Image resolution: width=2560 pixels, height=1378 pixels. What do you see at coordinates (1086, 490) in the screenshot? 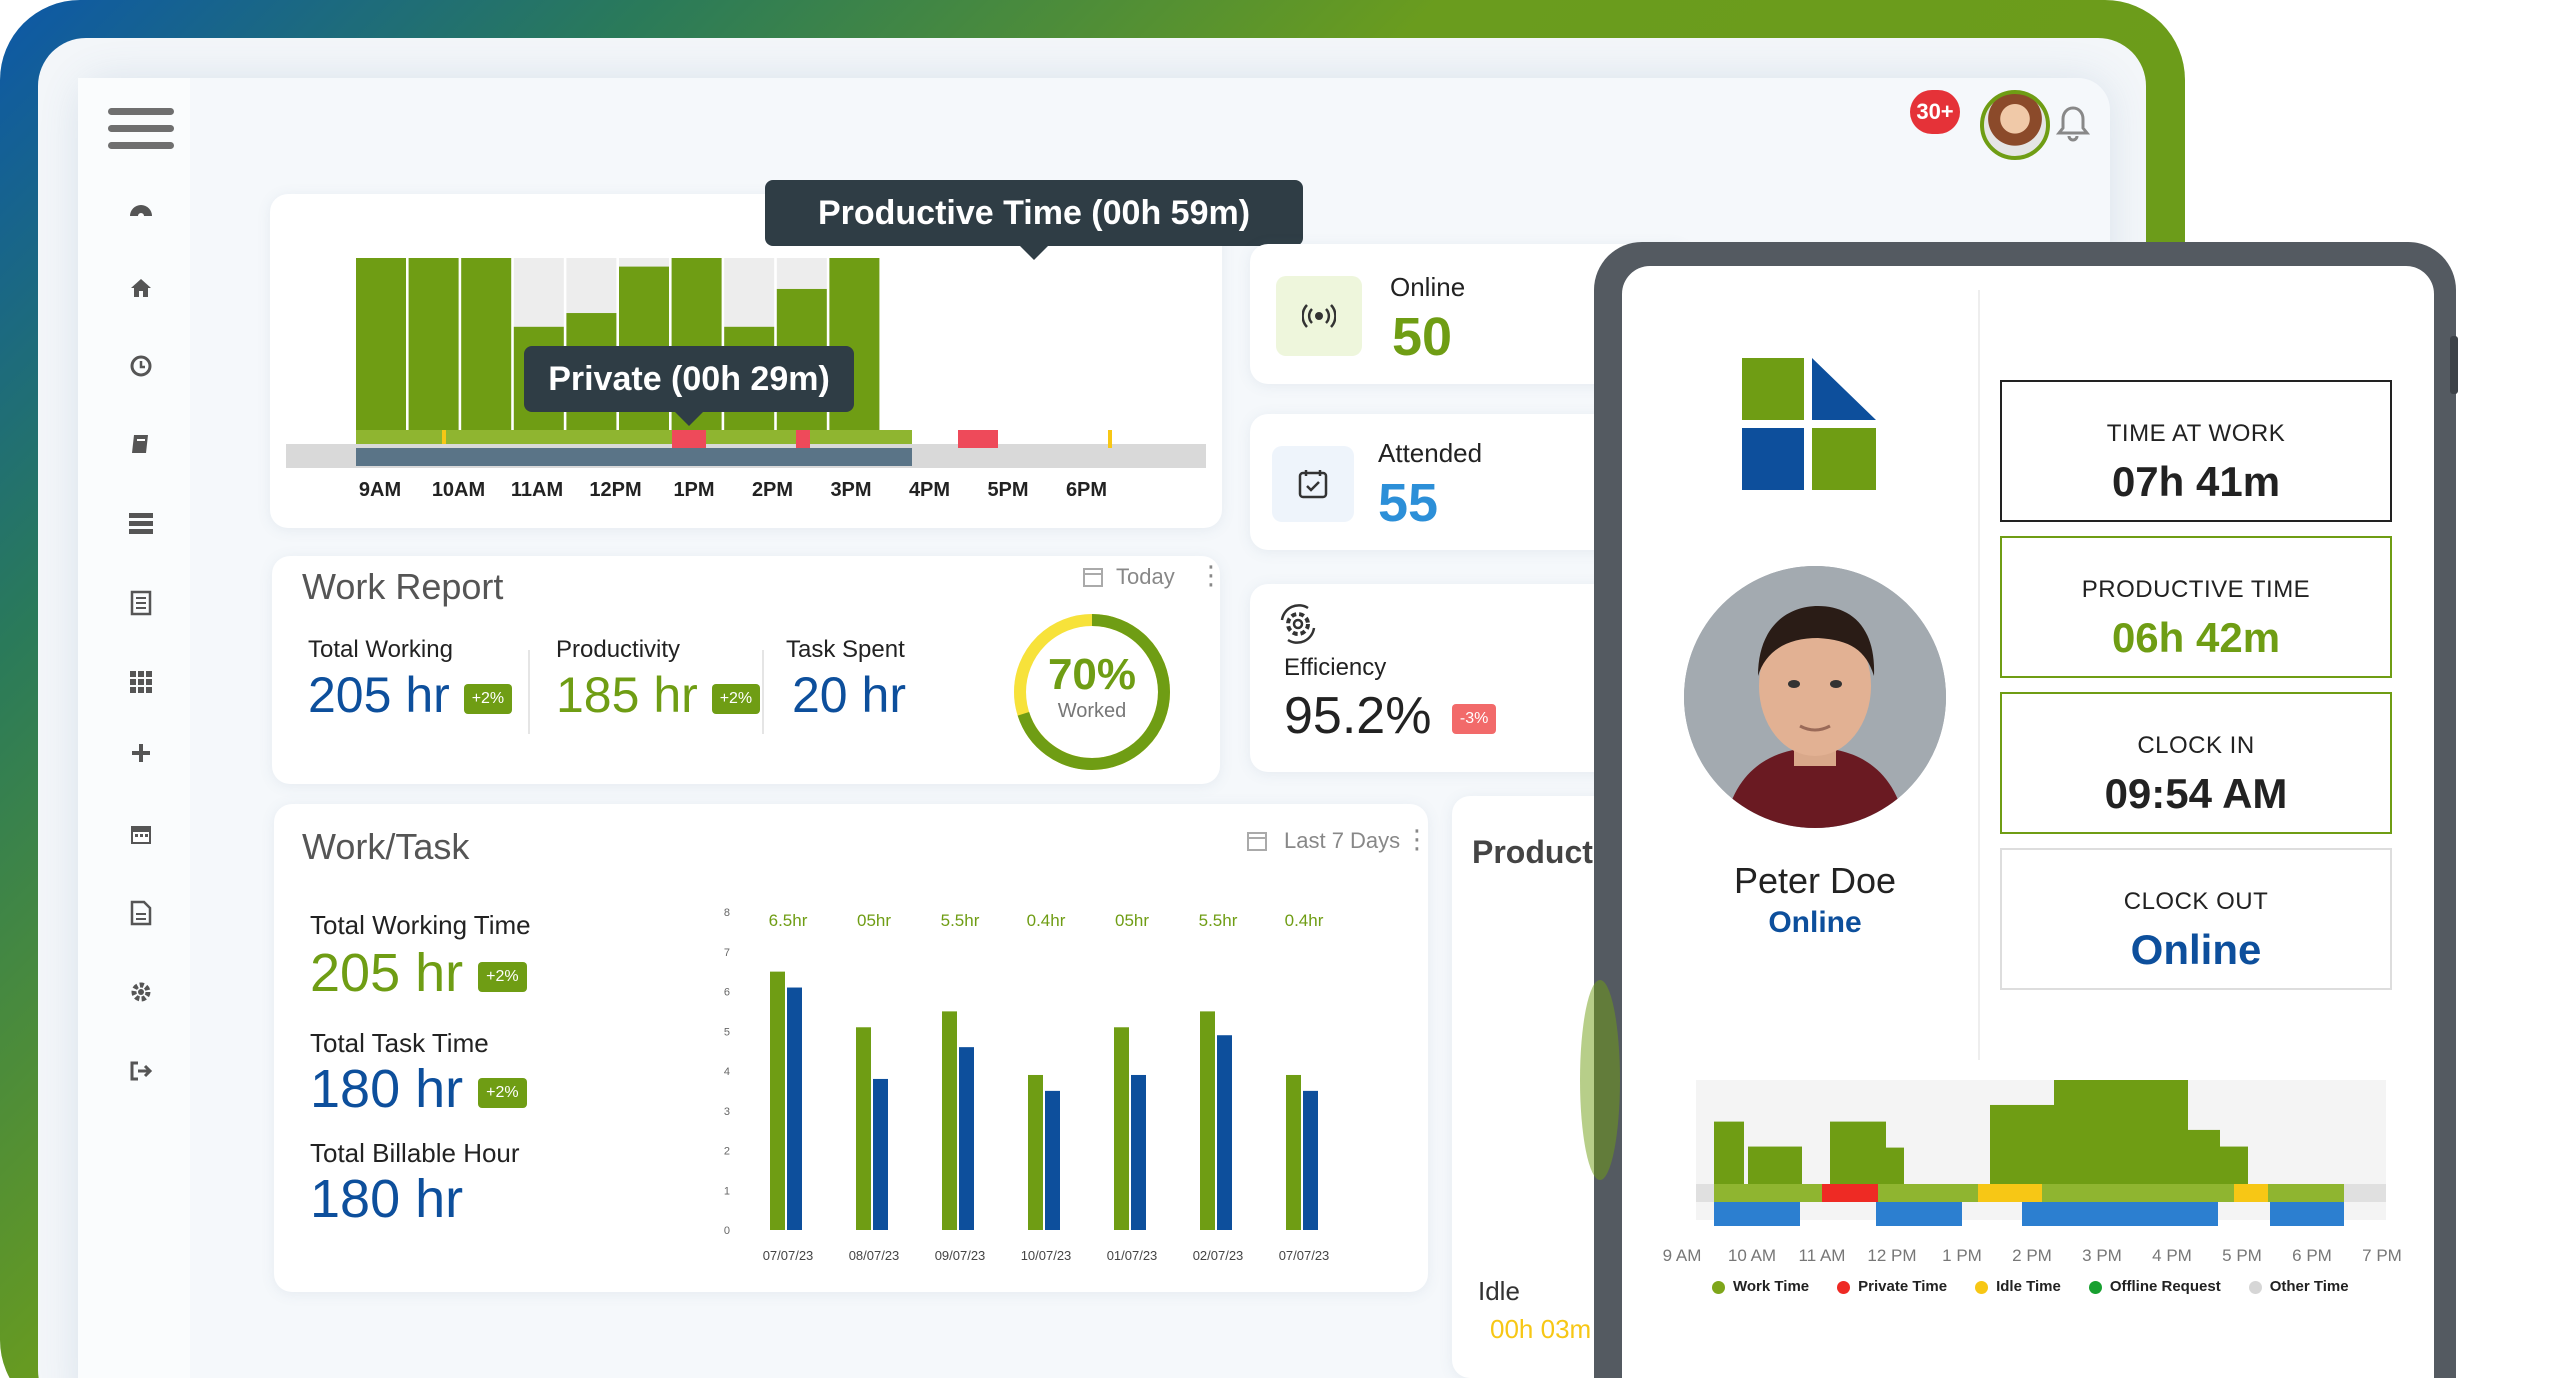
I see `timeline-hour-label: 6PM` at bounding box center [1086, 490].